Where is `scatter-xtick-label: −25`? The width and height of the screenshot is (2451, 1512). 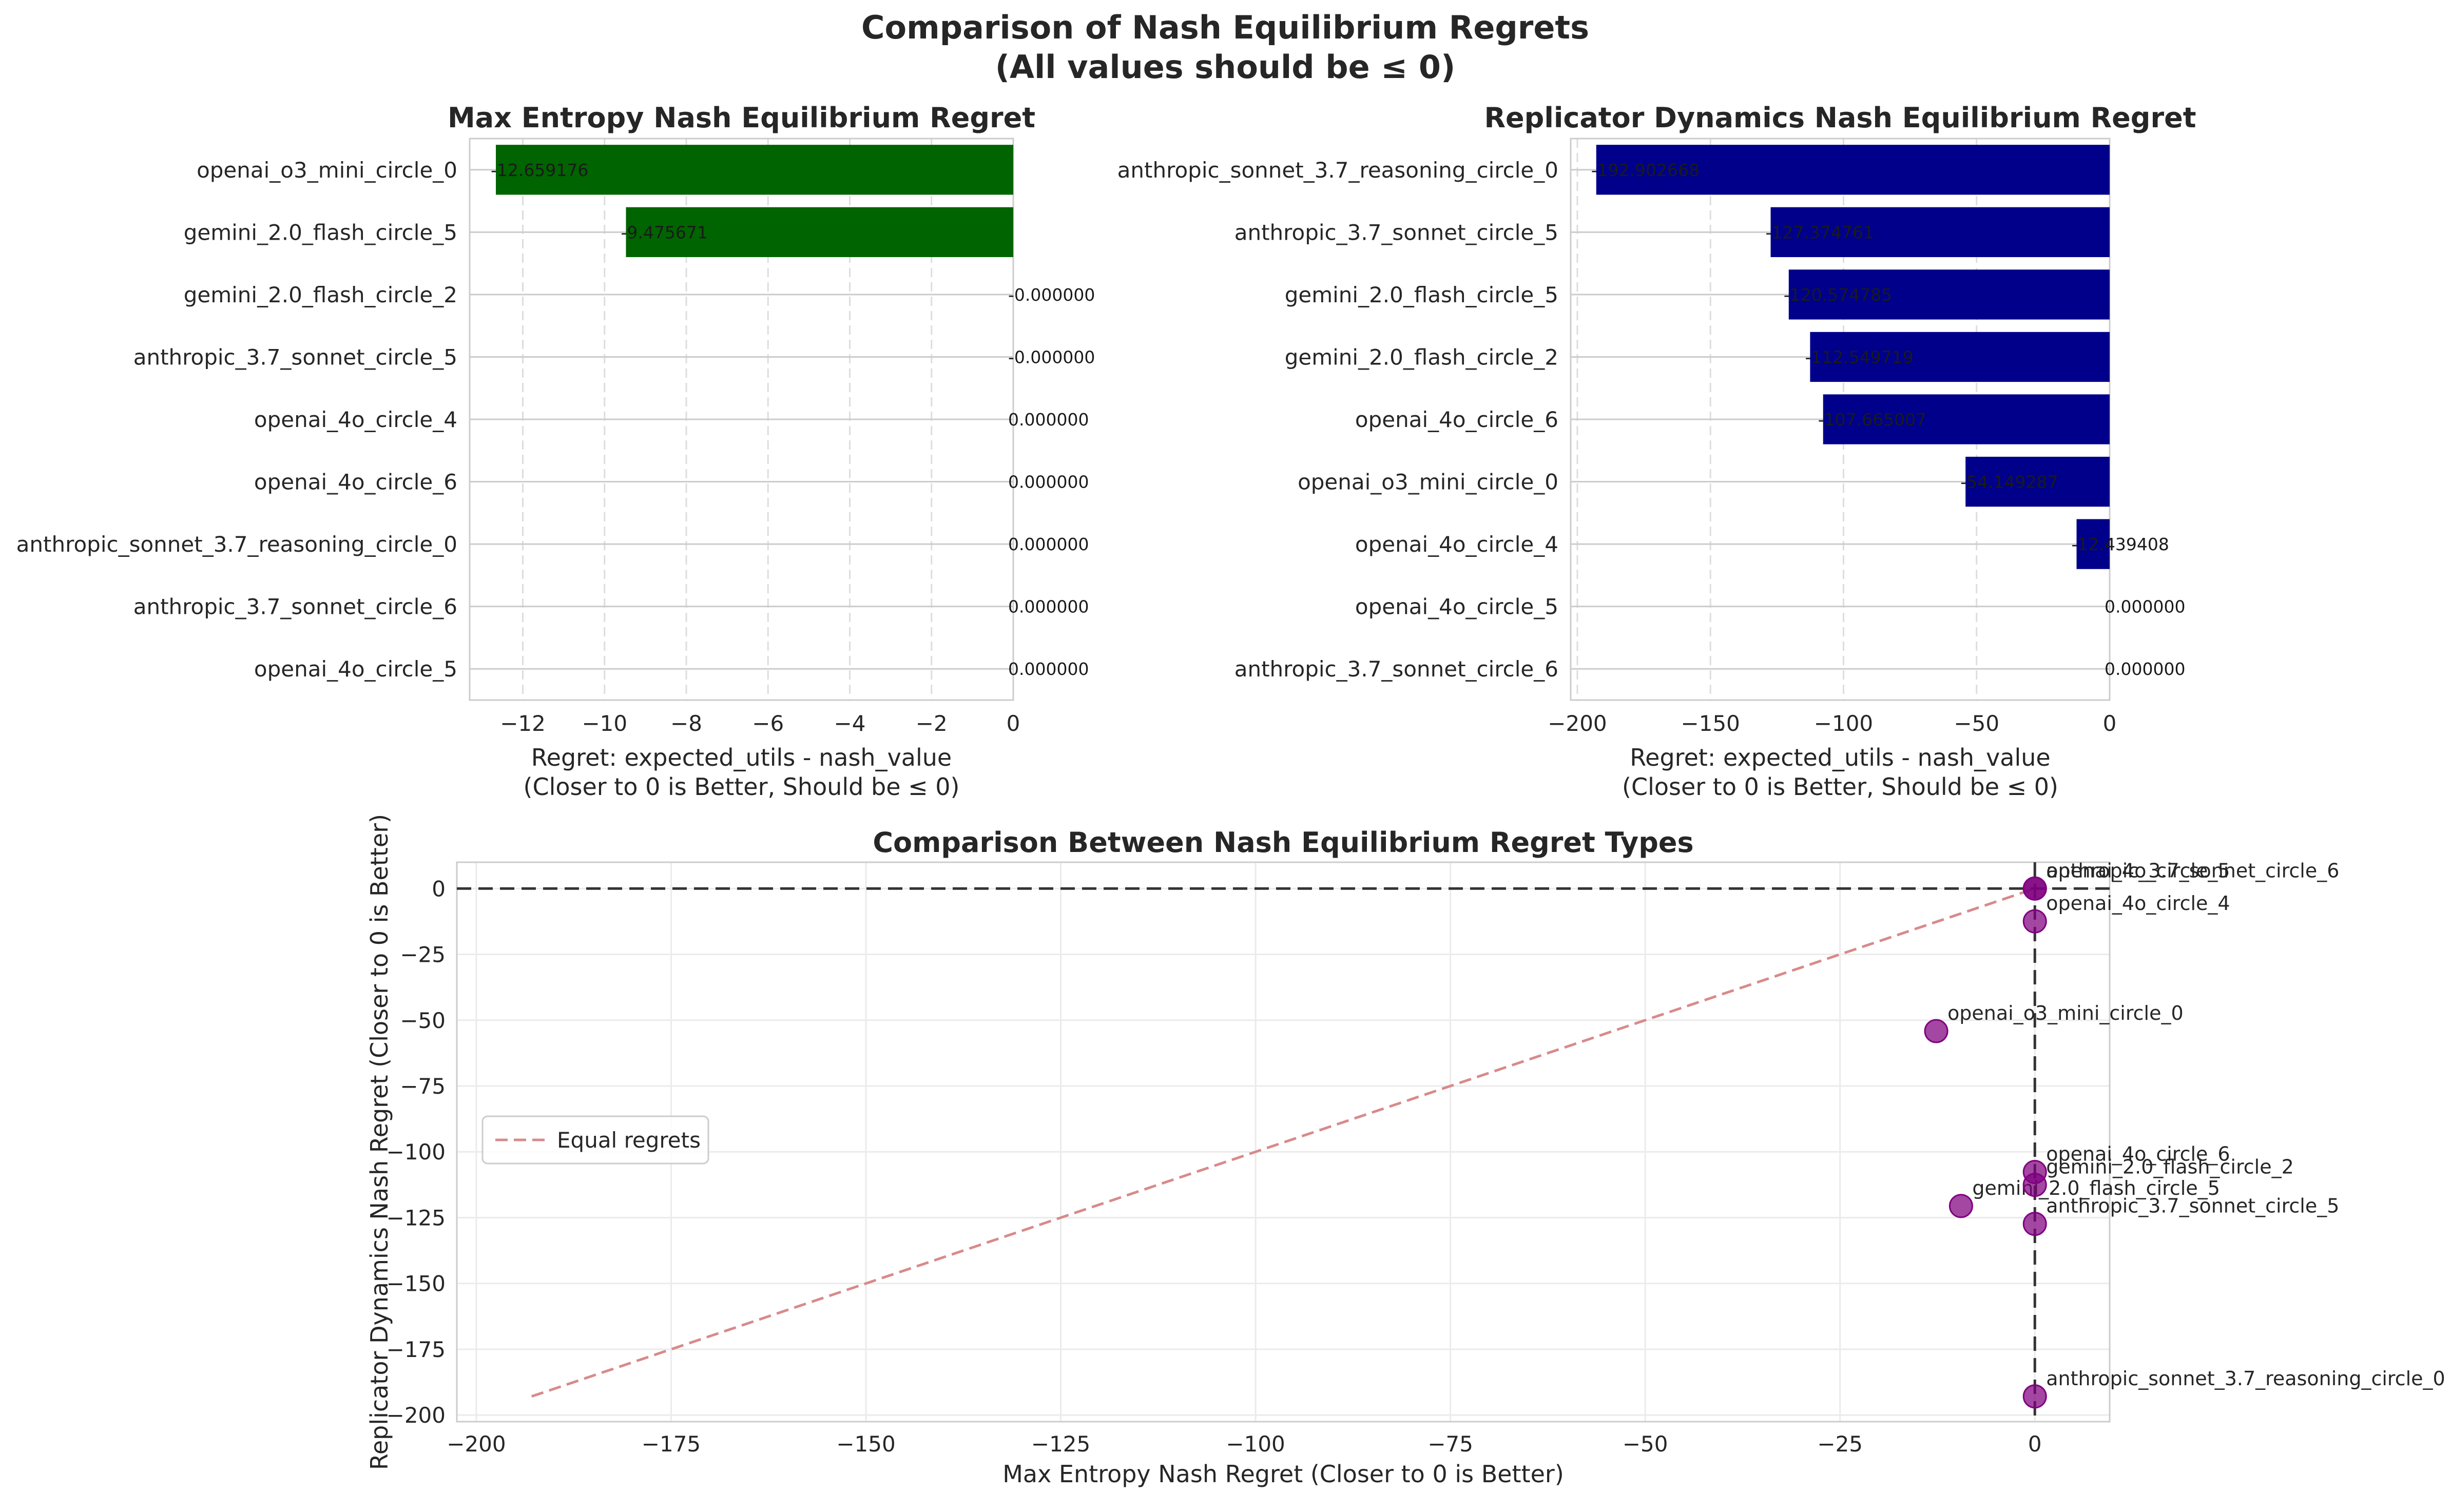 scatter-xtick-label: −25 is located at coordinates (1840, 1444).